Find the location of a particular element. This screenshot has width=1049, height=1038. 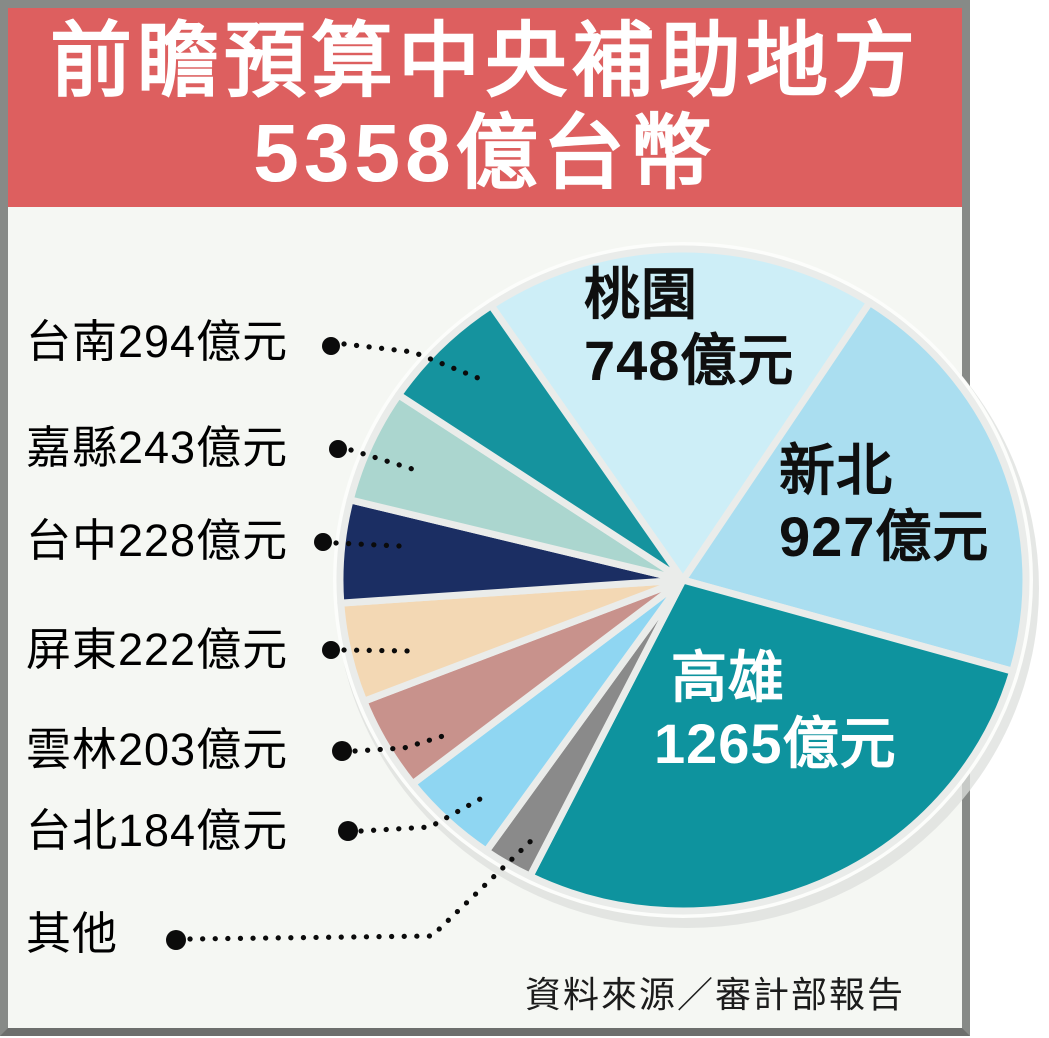

legend-label-chiayi: 嘉縣243億元 is located at coordinates (157, 447).